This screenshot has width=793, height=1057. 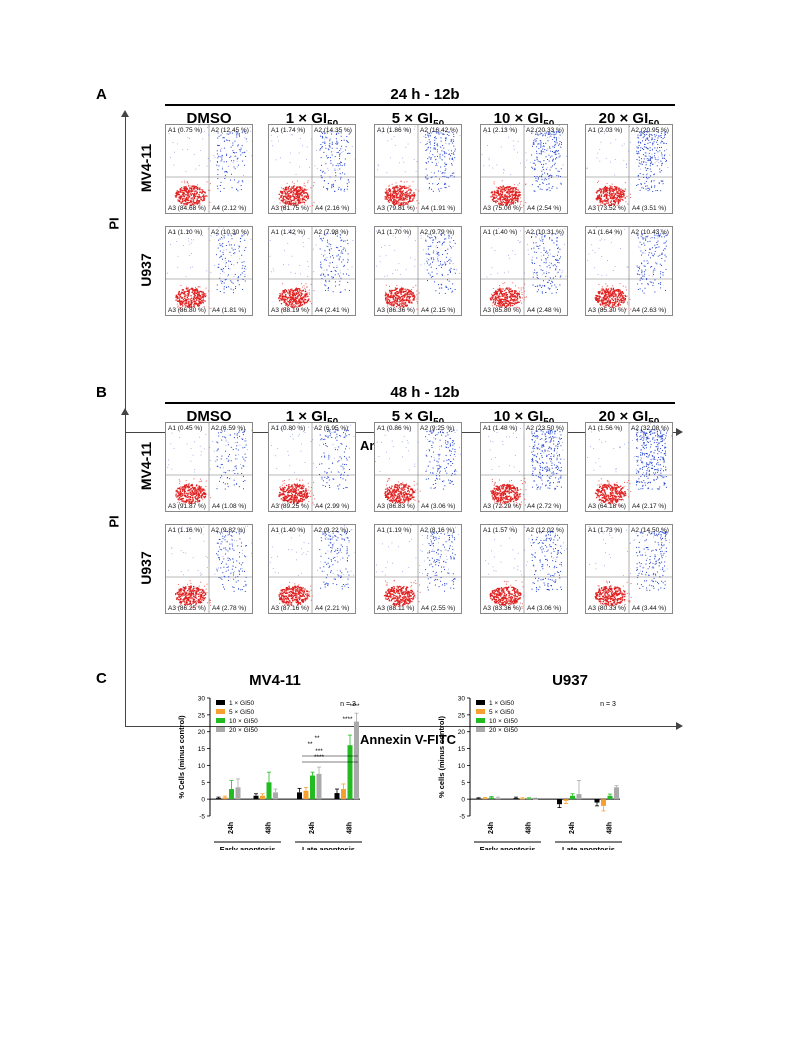 I want to click on legend-label: 20 × GI50, so click(x=503, y=730).